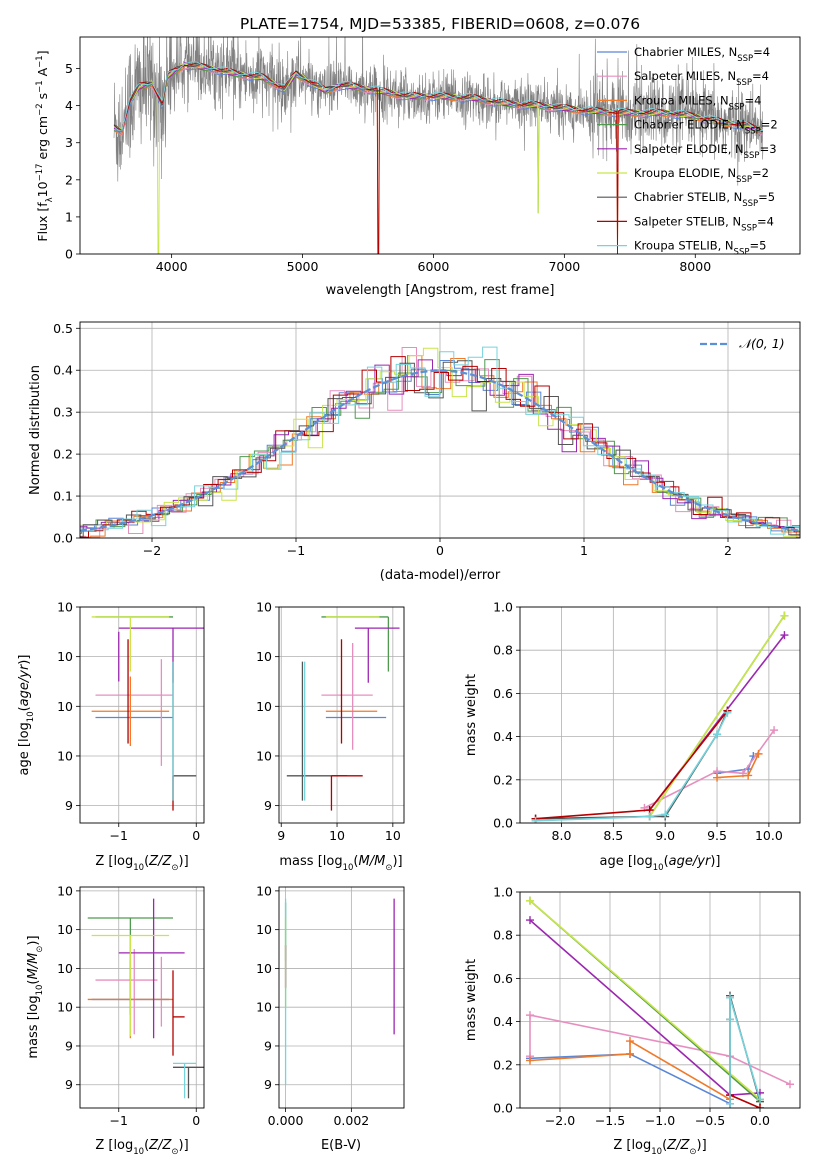  I want to click on model-line-kroupa_stelib, so click(438, 96).